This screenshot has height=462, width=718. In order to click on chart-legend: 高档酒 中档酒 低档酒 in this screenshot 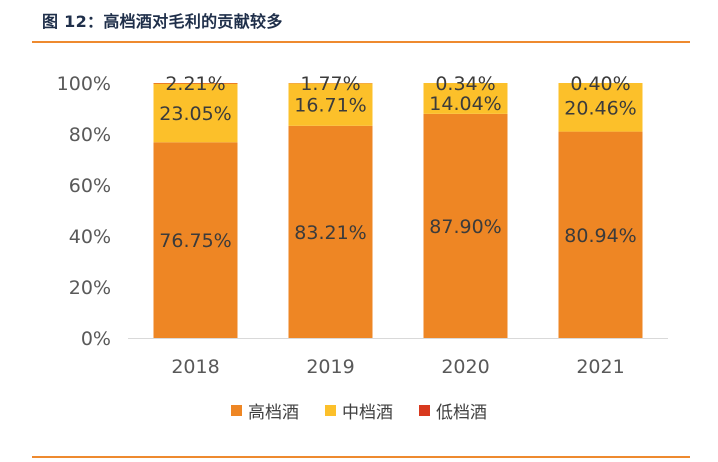, I will do `click(359, 410)`.